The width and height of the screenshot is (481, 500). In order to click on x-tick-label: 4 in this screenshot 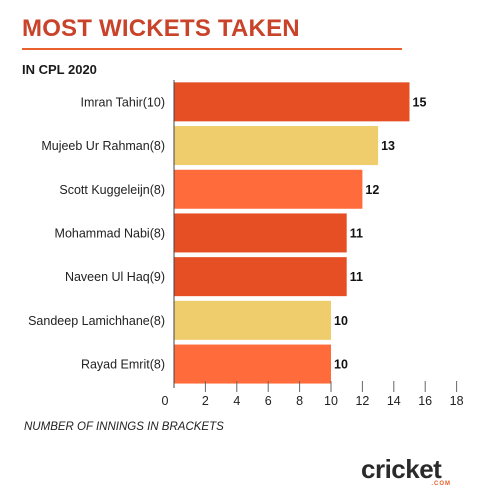, I will do `click(236, 401)`.